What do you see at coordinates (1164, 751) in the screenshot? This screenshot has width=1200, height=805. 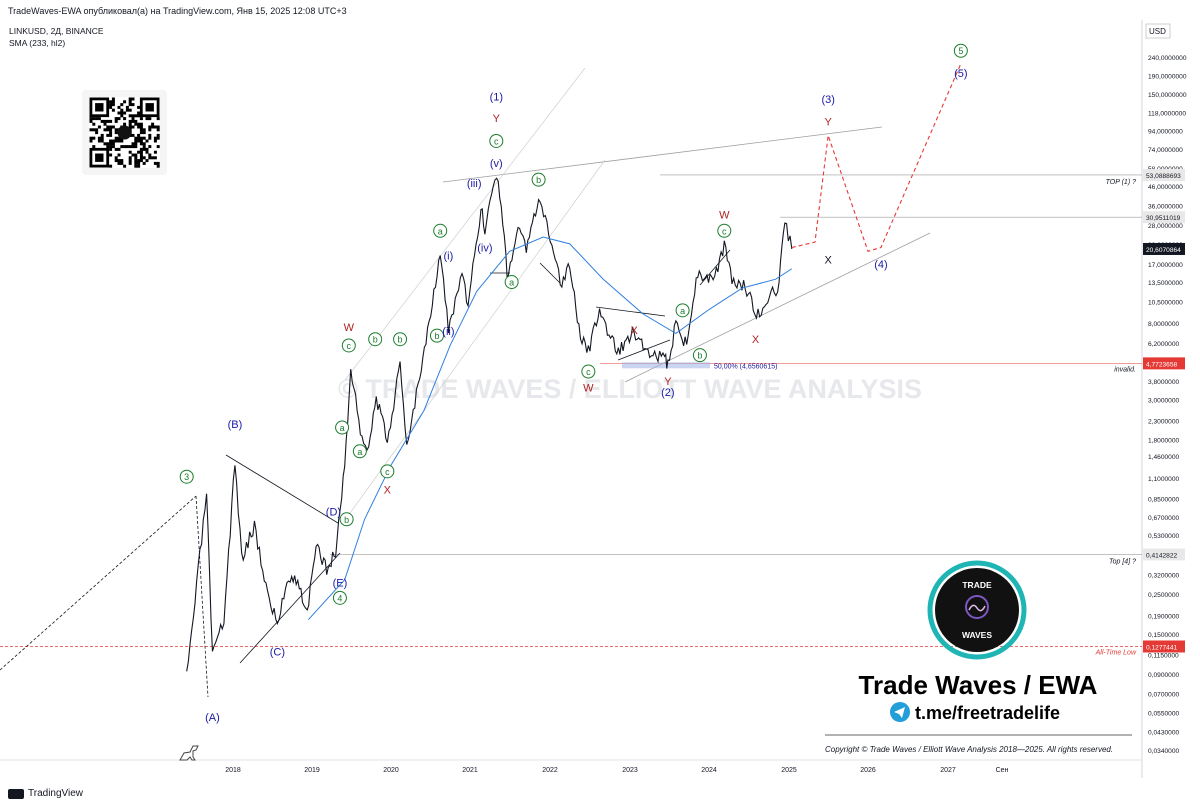 I see `y-tick-label: 0,0340000` at bounding box center [1164, 751].